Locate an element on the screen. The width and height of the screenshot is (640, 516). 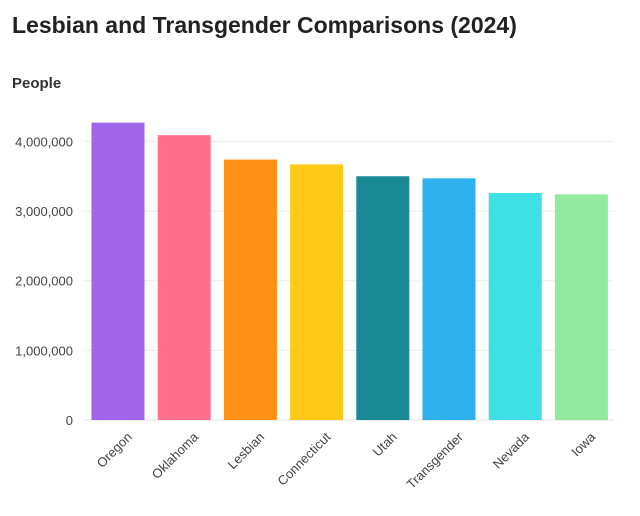
y-tick-label: 4,000,000 is located at coordinates (44, 141).